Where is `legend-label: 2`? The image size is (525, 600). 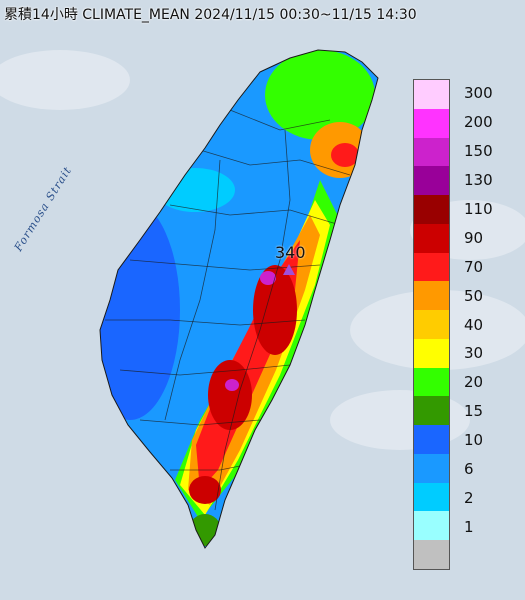
legend-label: 2 is located at coordinates (469, 497).